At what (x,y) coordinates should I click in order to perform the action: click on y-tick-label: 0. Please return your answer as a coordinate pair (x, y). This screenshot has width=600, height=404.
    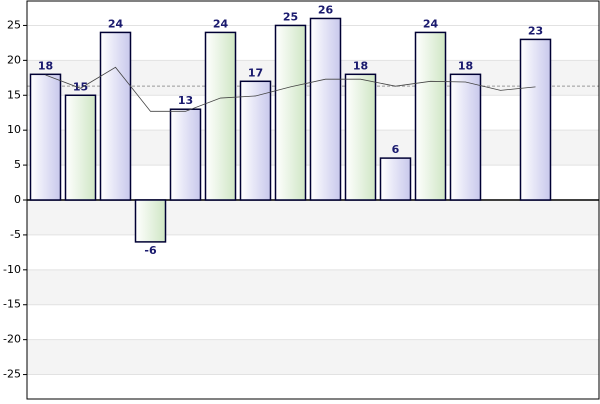
    Looking at the image, I should click on (17, 199).